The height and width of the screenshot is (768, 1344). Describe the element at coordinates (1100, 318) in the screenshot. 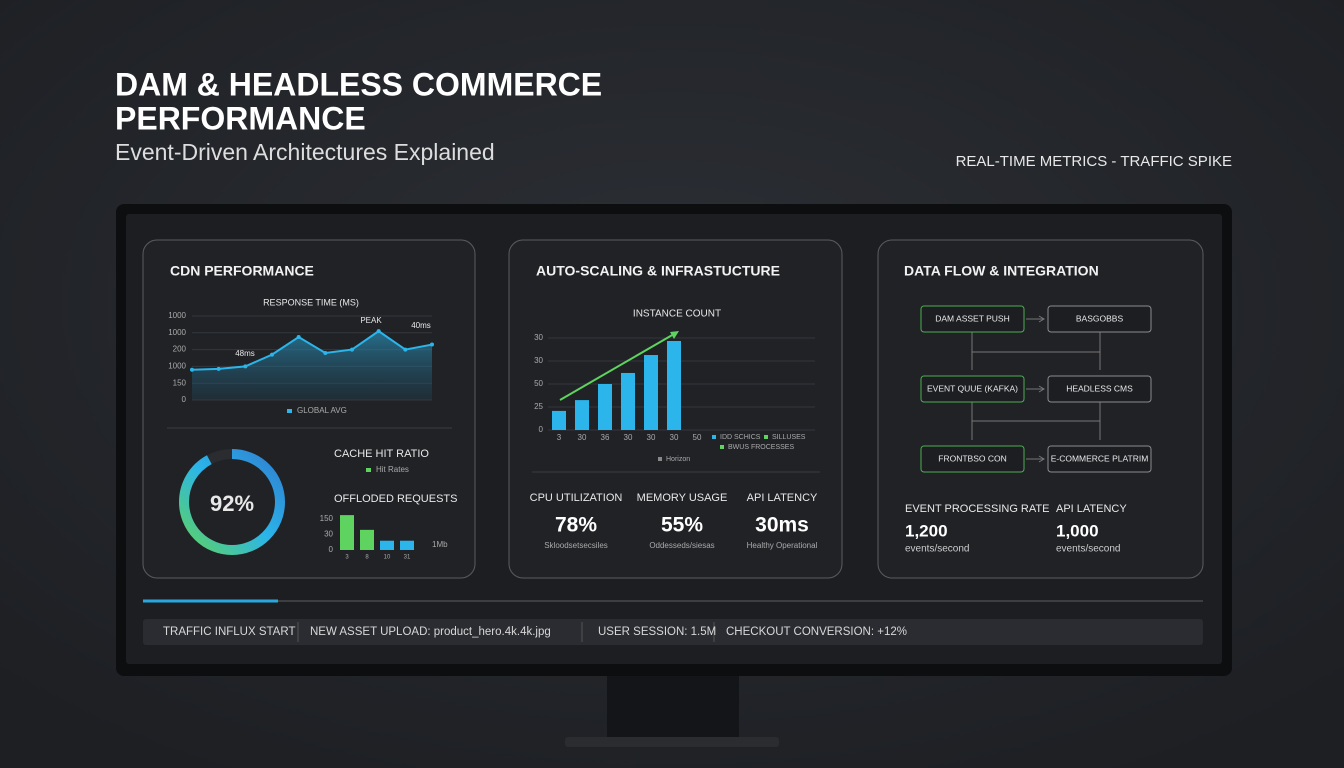

I see `flow-node-label: BASGOBBS` at that location.